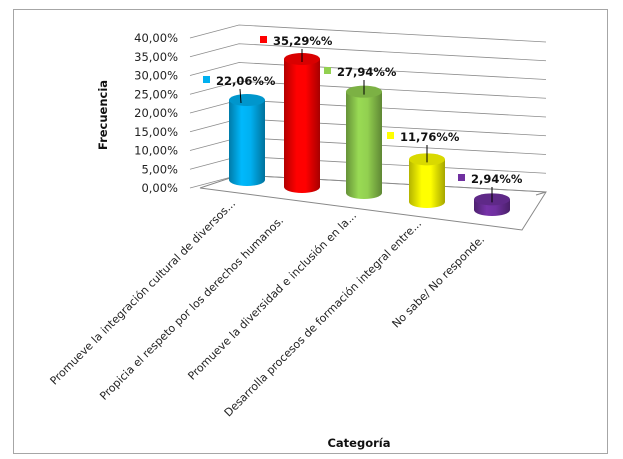  Describe the element at coordinates (156, 57) in the screenshot. I see `y-tick-label: 35,00%` at that location.